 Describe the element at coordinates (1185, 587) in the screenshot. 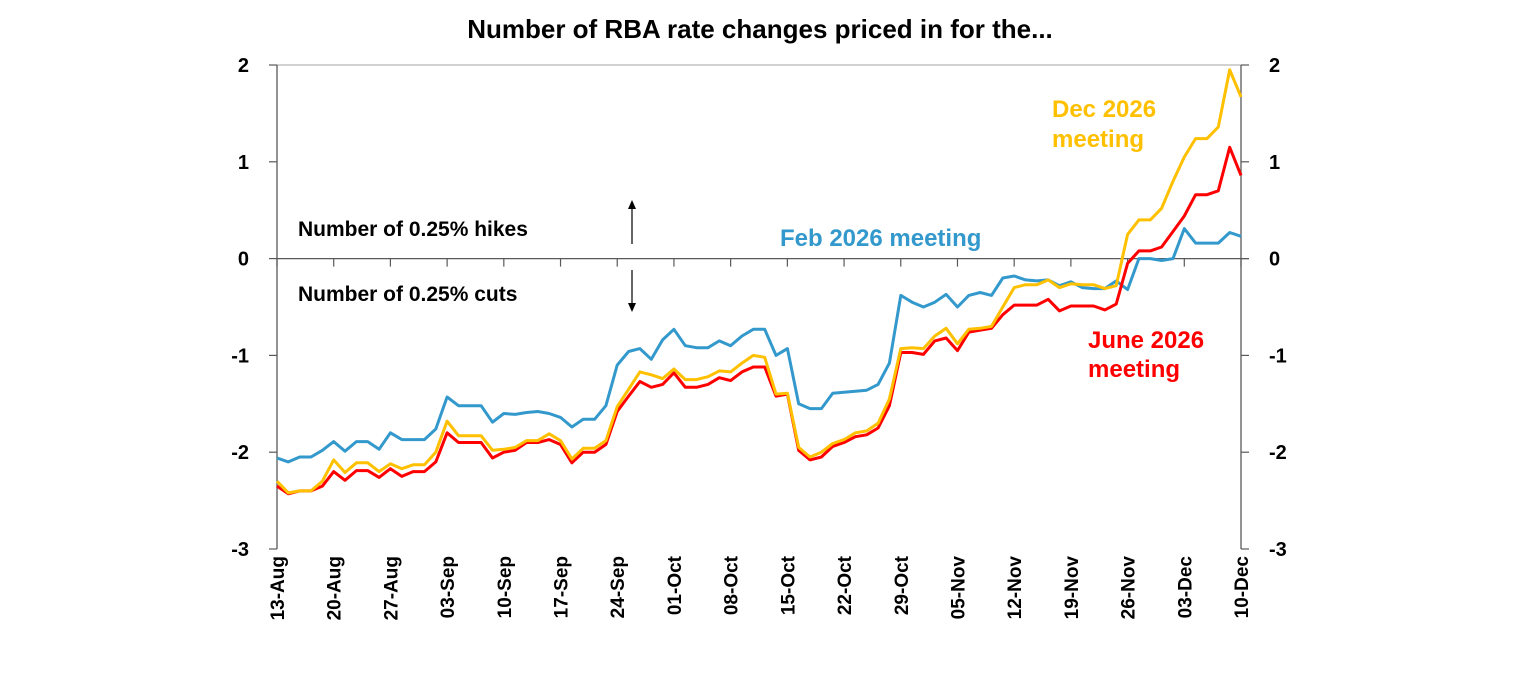

I see `x-tick-label: 03-Dec` at that location.